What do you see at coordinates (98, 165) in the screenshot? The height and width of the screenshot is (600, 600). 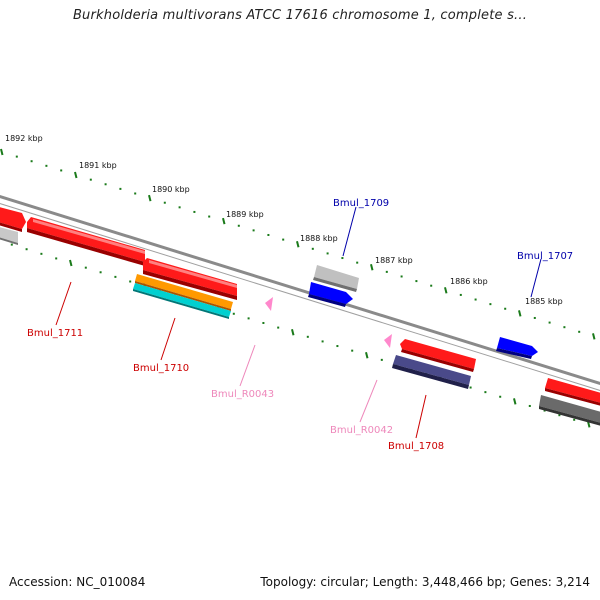 I see `kbp-label: 1891 kbp` at bounding box center [98, 165].